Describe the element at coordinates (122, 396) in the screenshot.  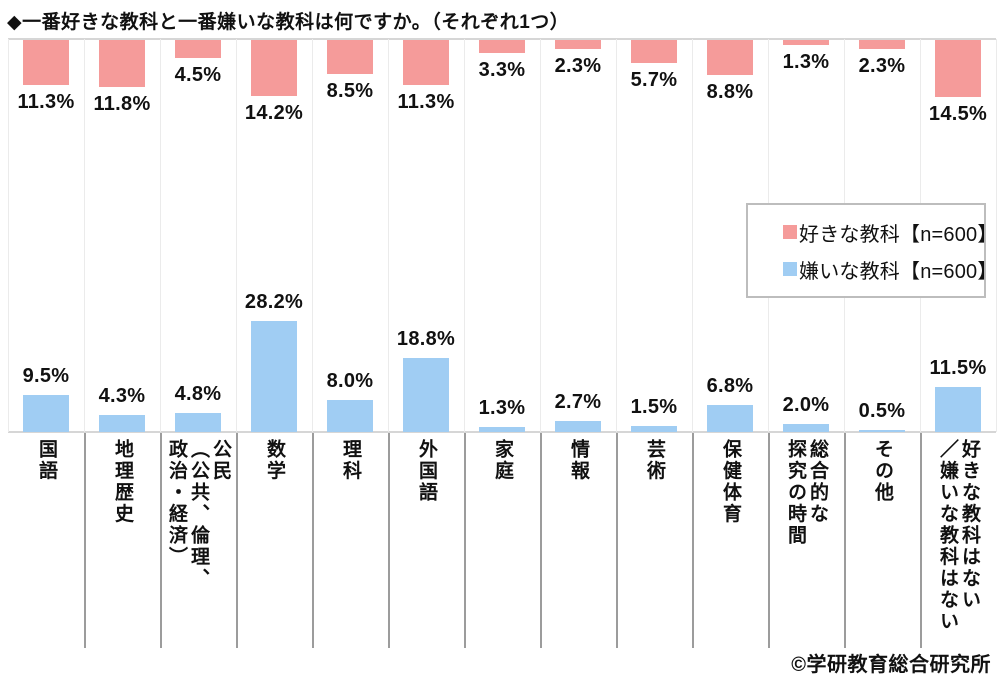
I see `disliked-value-label: 4.3%` at that location.